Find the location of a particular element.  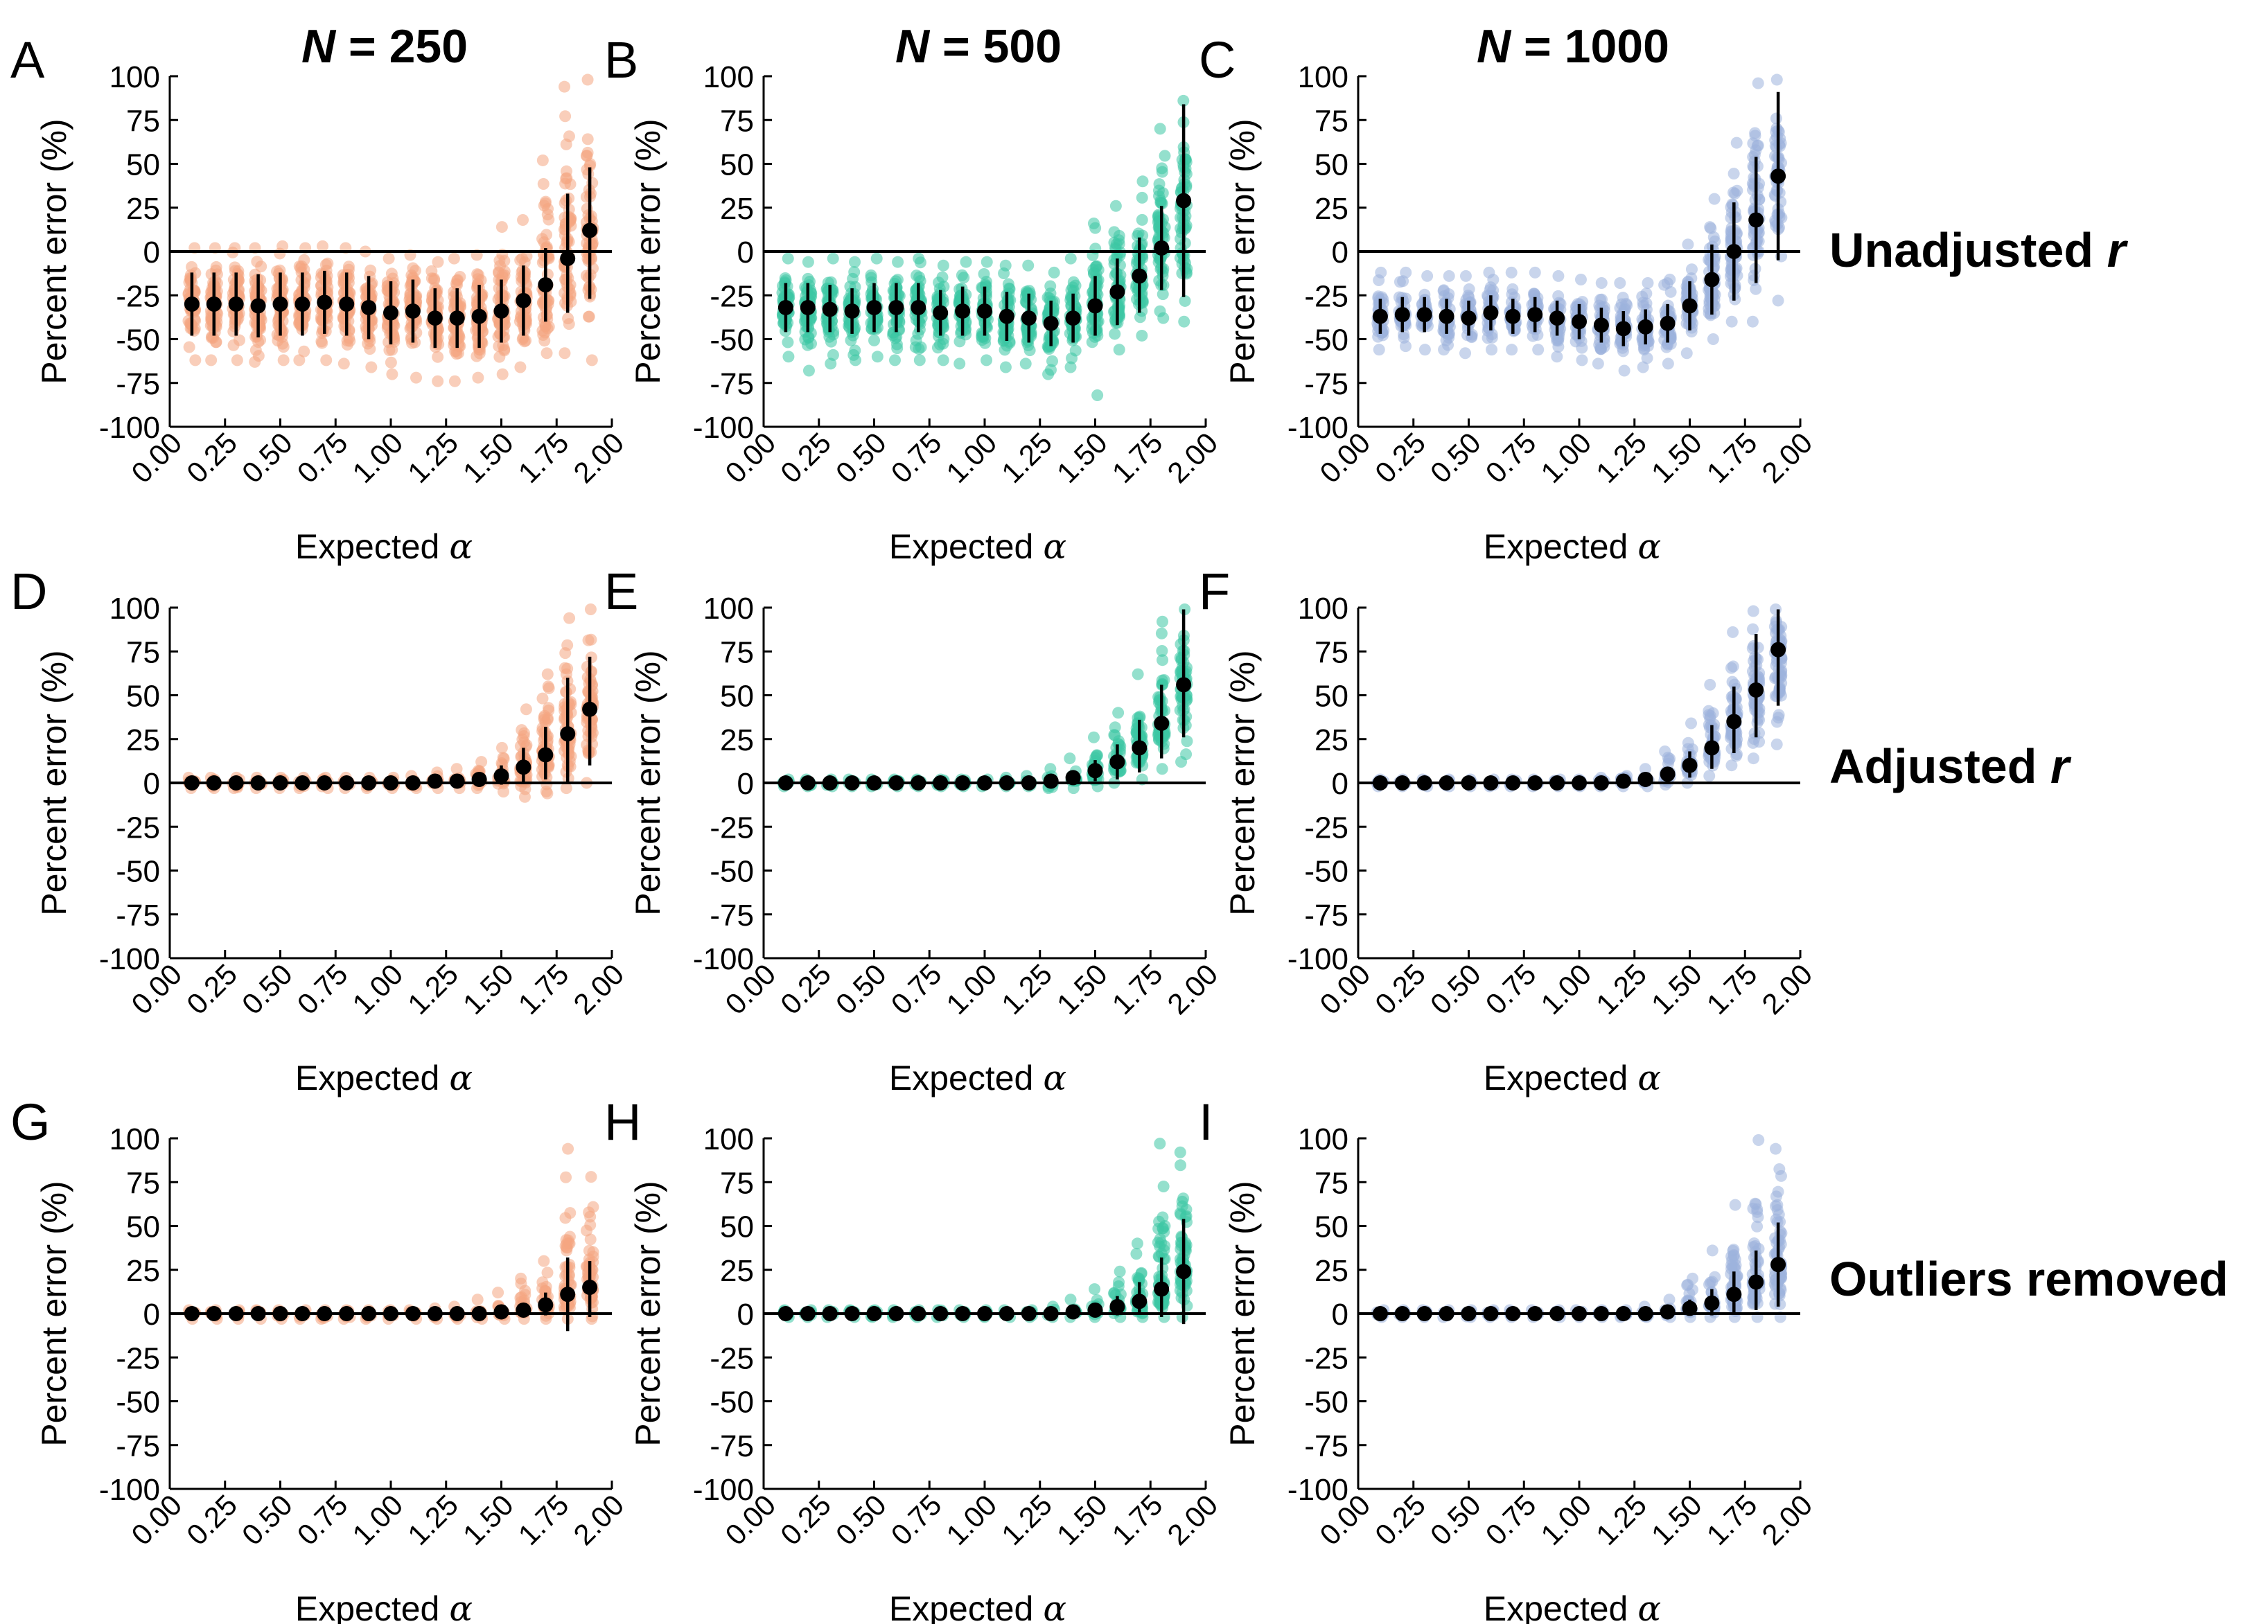

x-tick-label: 0.75 is located at coordinates (1510, 457).